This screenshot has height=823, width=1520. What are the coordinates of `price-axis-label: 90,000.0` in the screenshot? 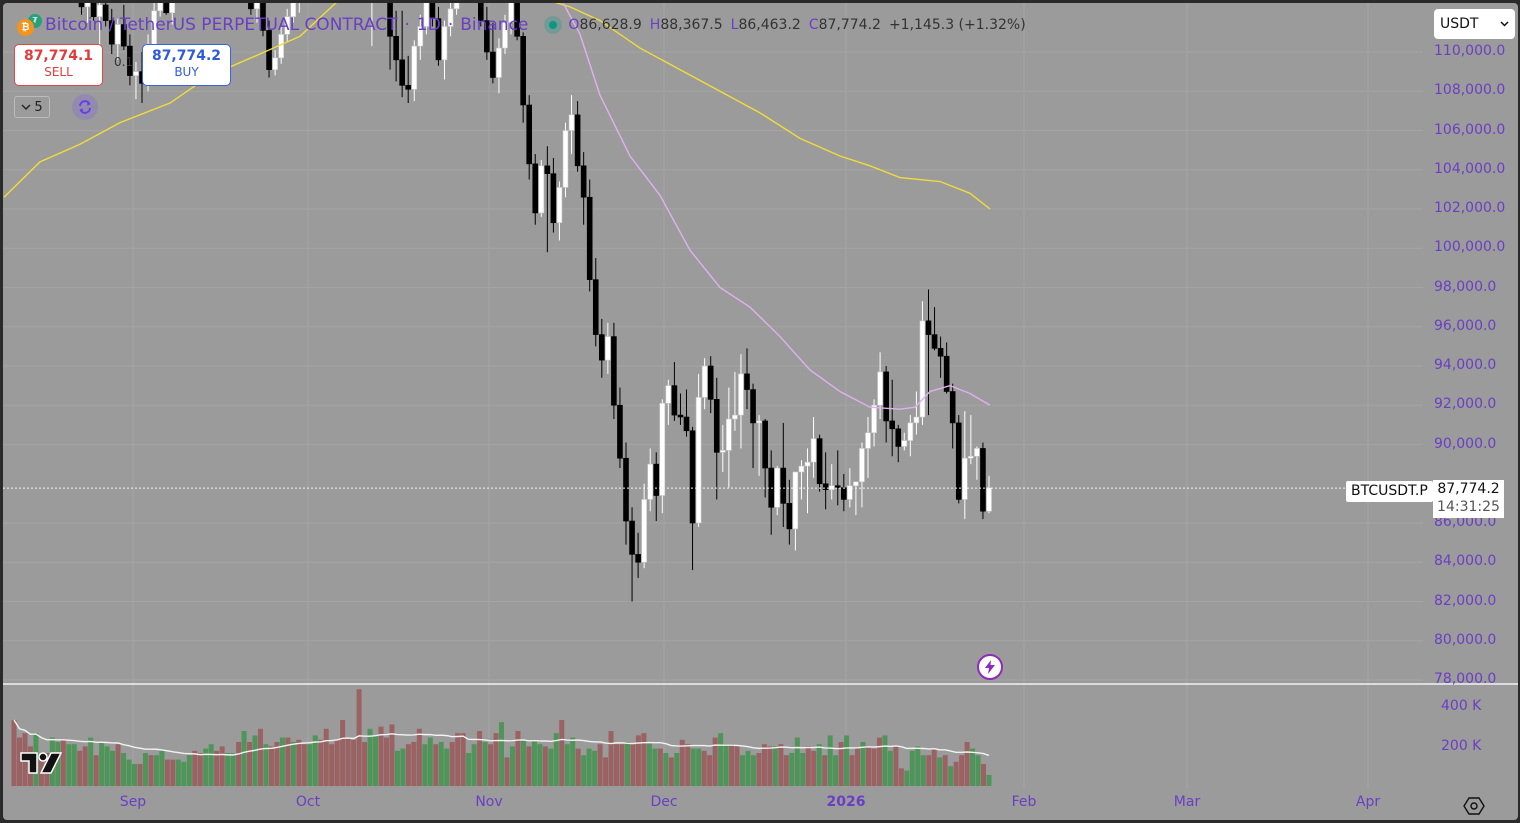 It's located at (1465, 443).